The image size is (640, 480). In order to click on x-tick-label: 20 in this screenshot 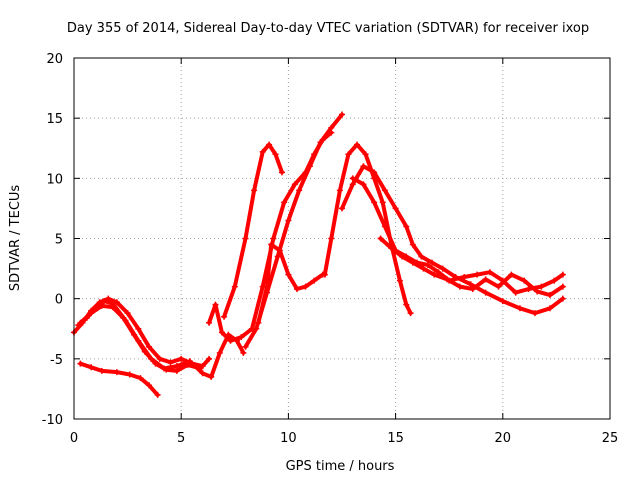, I will do `click(503, 438)`.